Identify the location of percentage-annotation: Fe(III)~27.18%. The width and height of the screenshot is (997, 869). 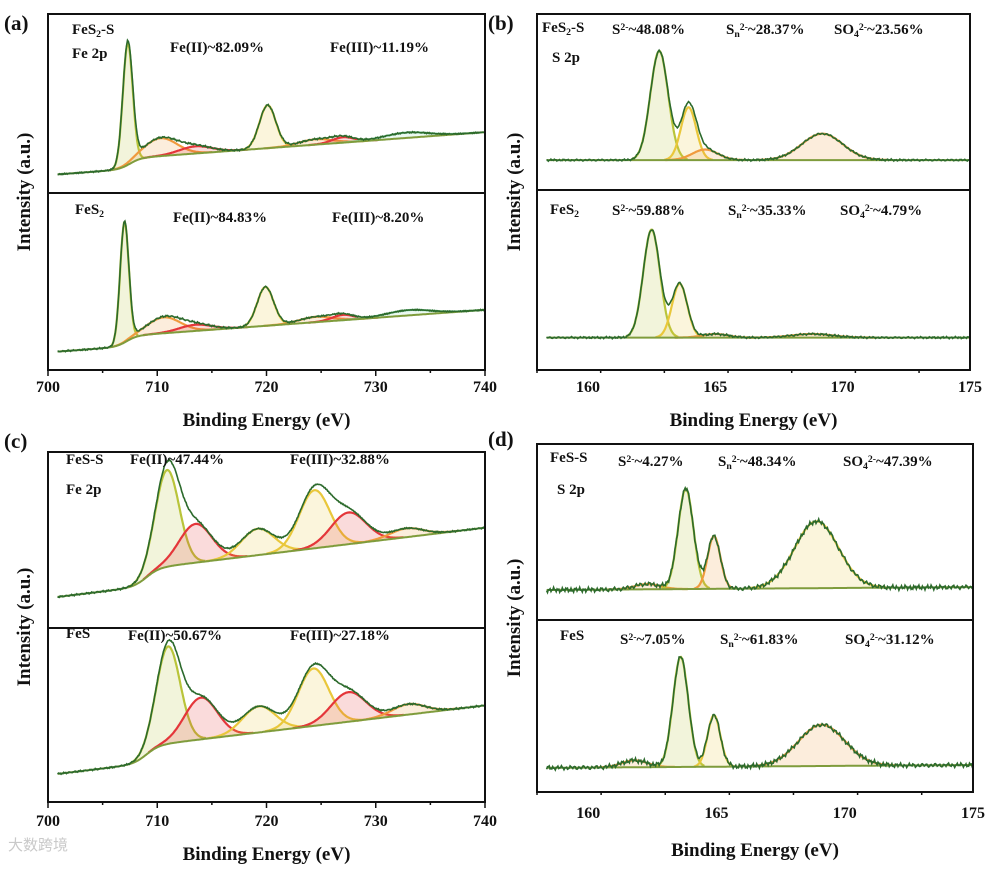
(340, 636).